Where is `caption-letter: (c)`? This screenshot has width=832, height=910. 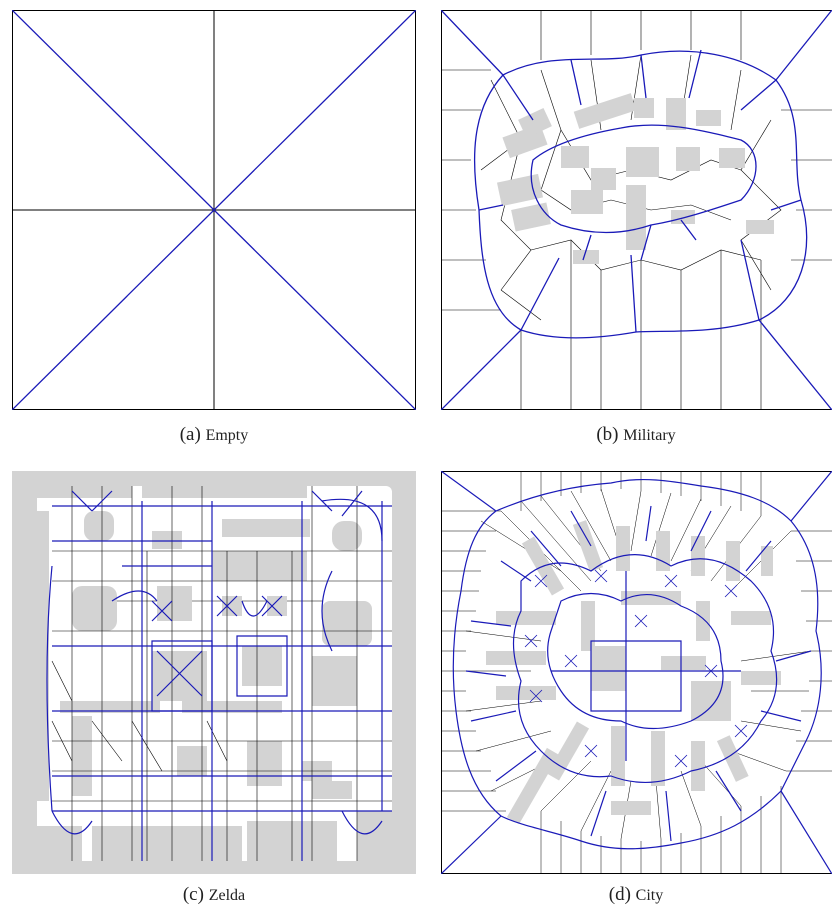 caption-letter: (c) is located at coordinates (193, 894).